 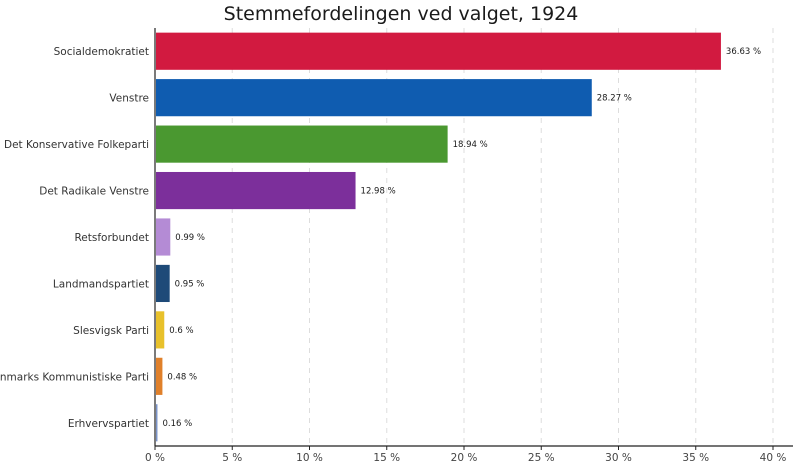 What do you see at coordinates (129, 99) in the screenshot?
I see `category-label-1: Venstre` at bounding box center [129, 99].